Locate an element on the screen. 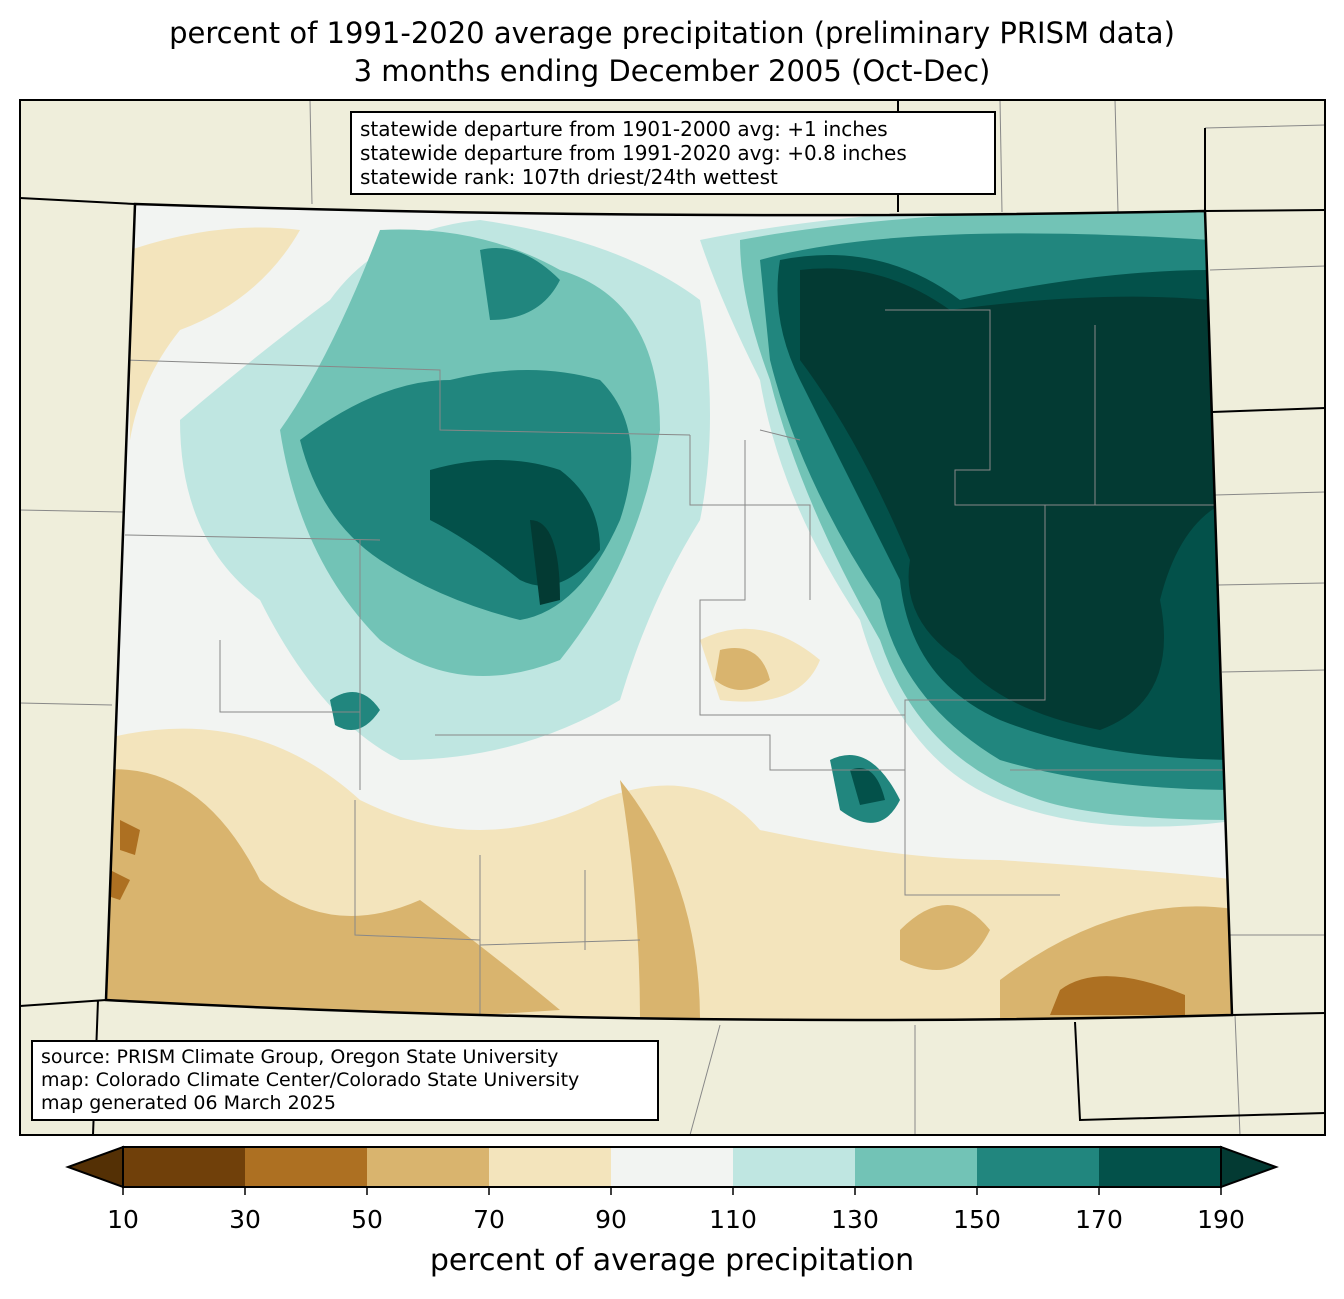  colorbar-tick-label: 10 is located at coordinates (123, 1219).